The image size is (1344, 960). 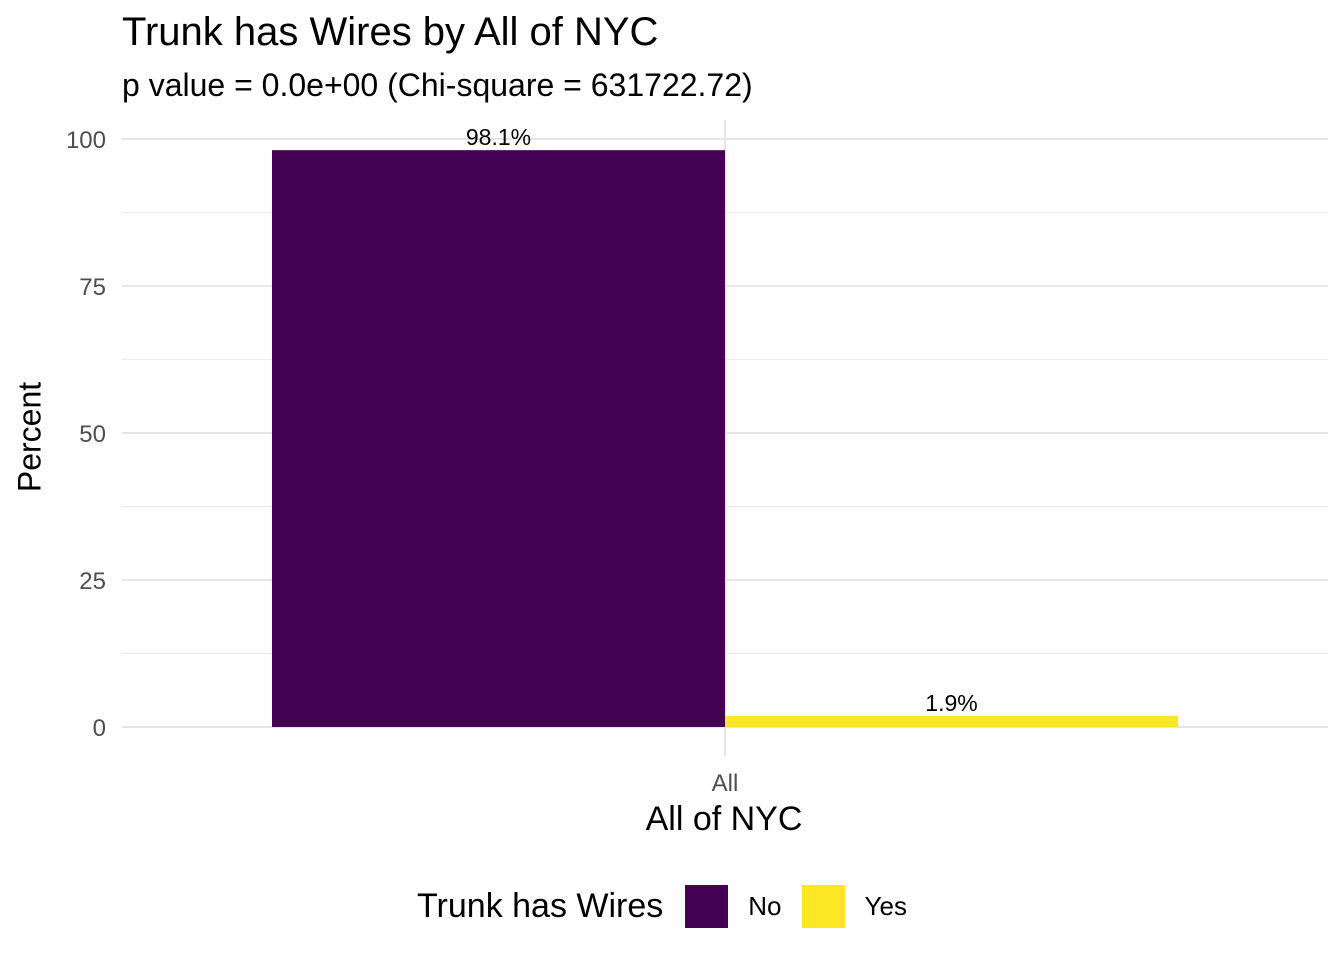 What do you see at coordinates (885, 905) in the screenshot?
I see `legend-label-yes: Yes` at bounding box center [885, 905].